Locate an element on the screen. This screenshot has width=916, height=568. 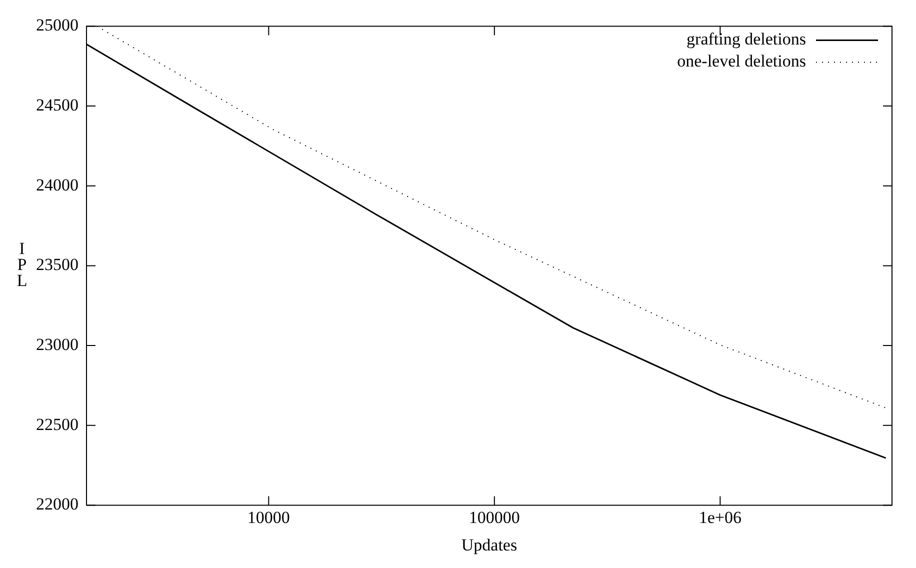
y-tick-label: 23000 is located at coordinates (57, 344).